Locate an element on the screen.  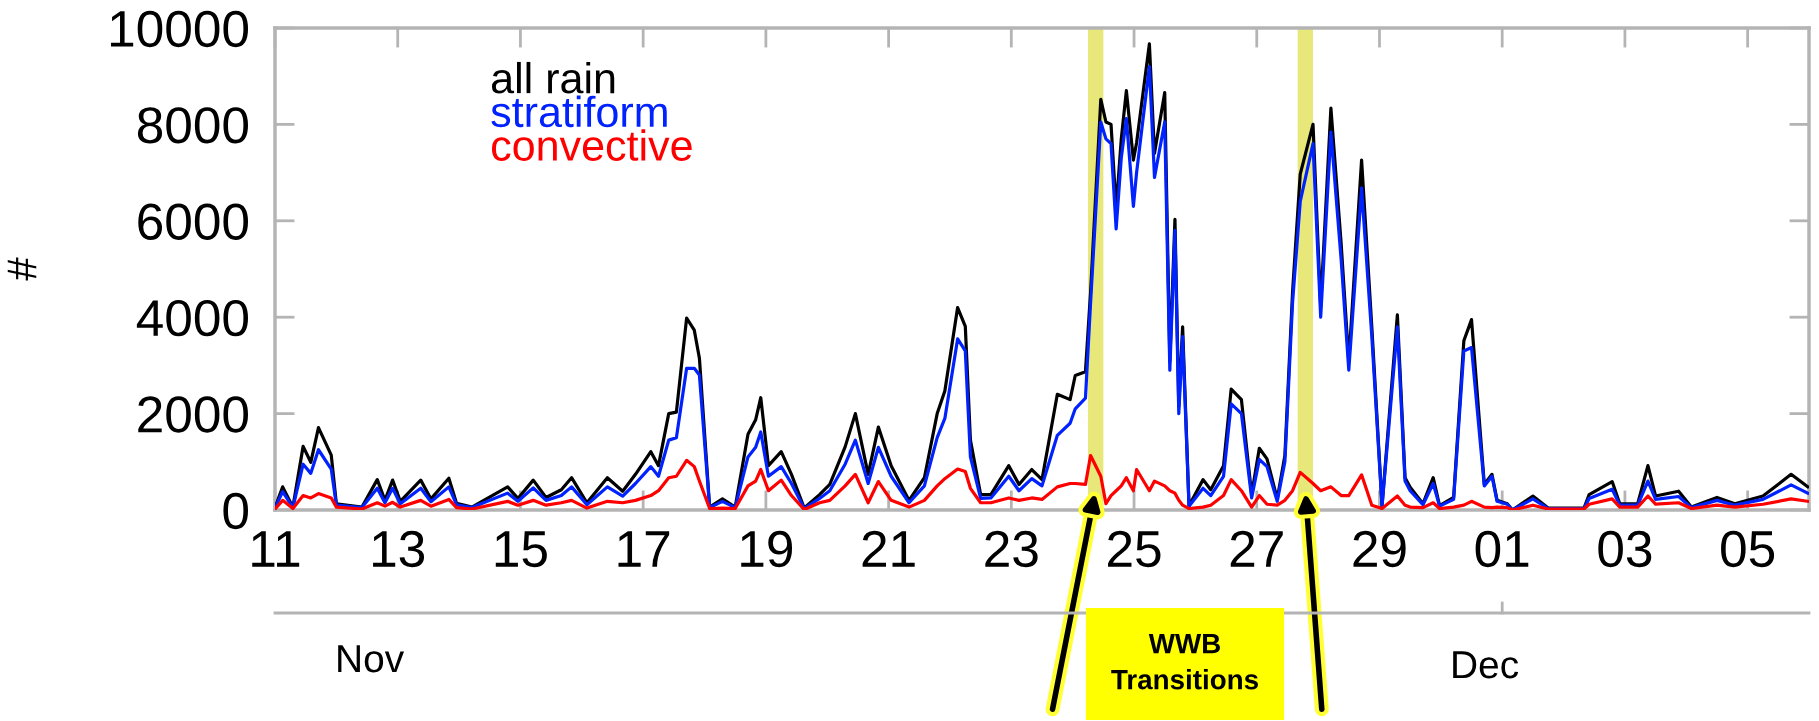
text: all rain is located at coordinates (553, 77).